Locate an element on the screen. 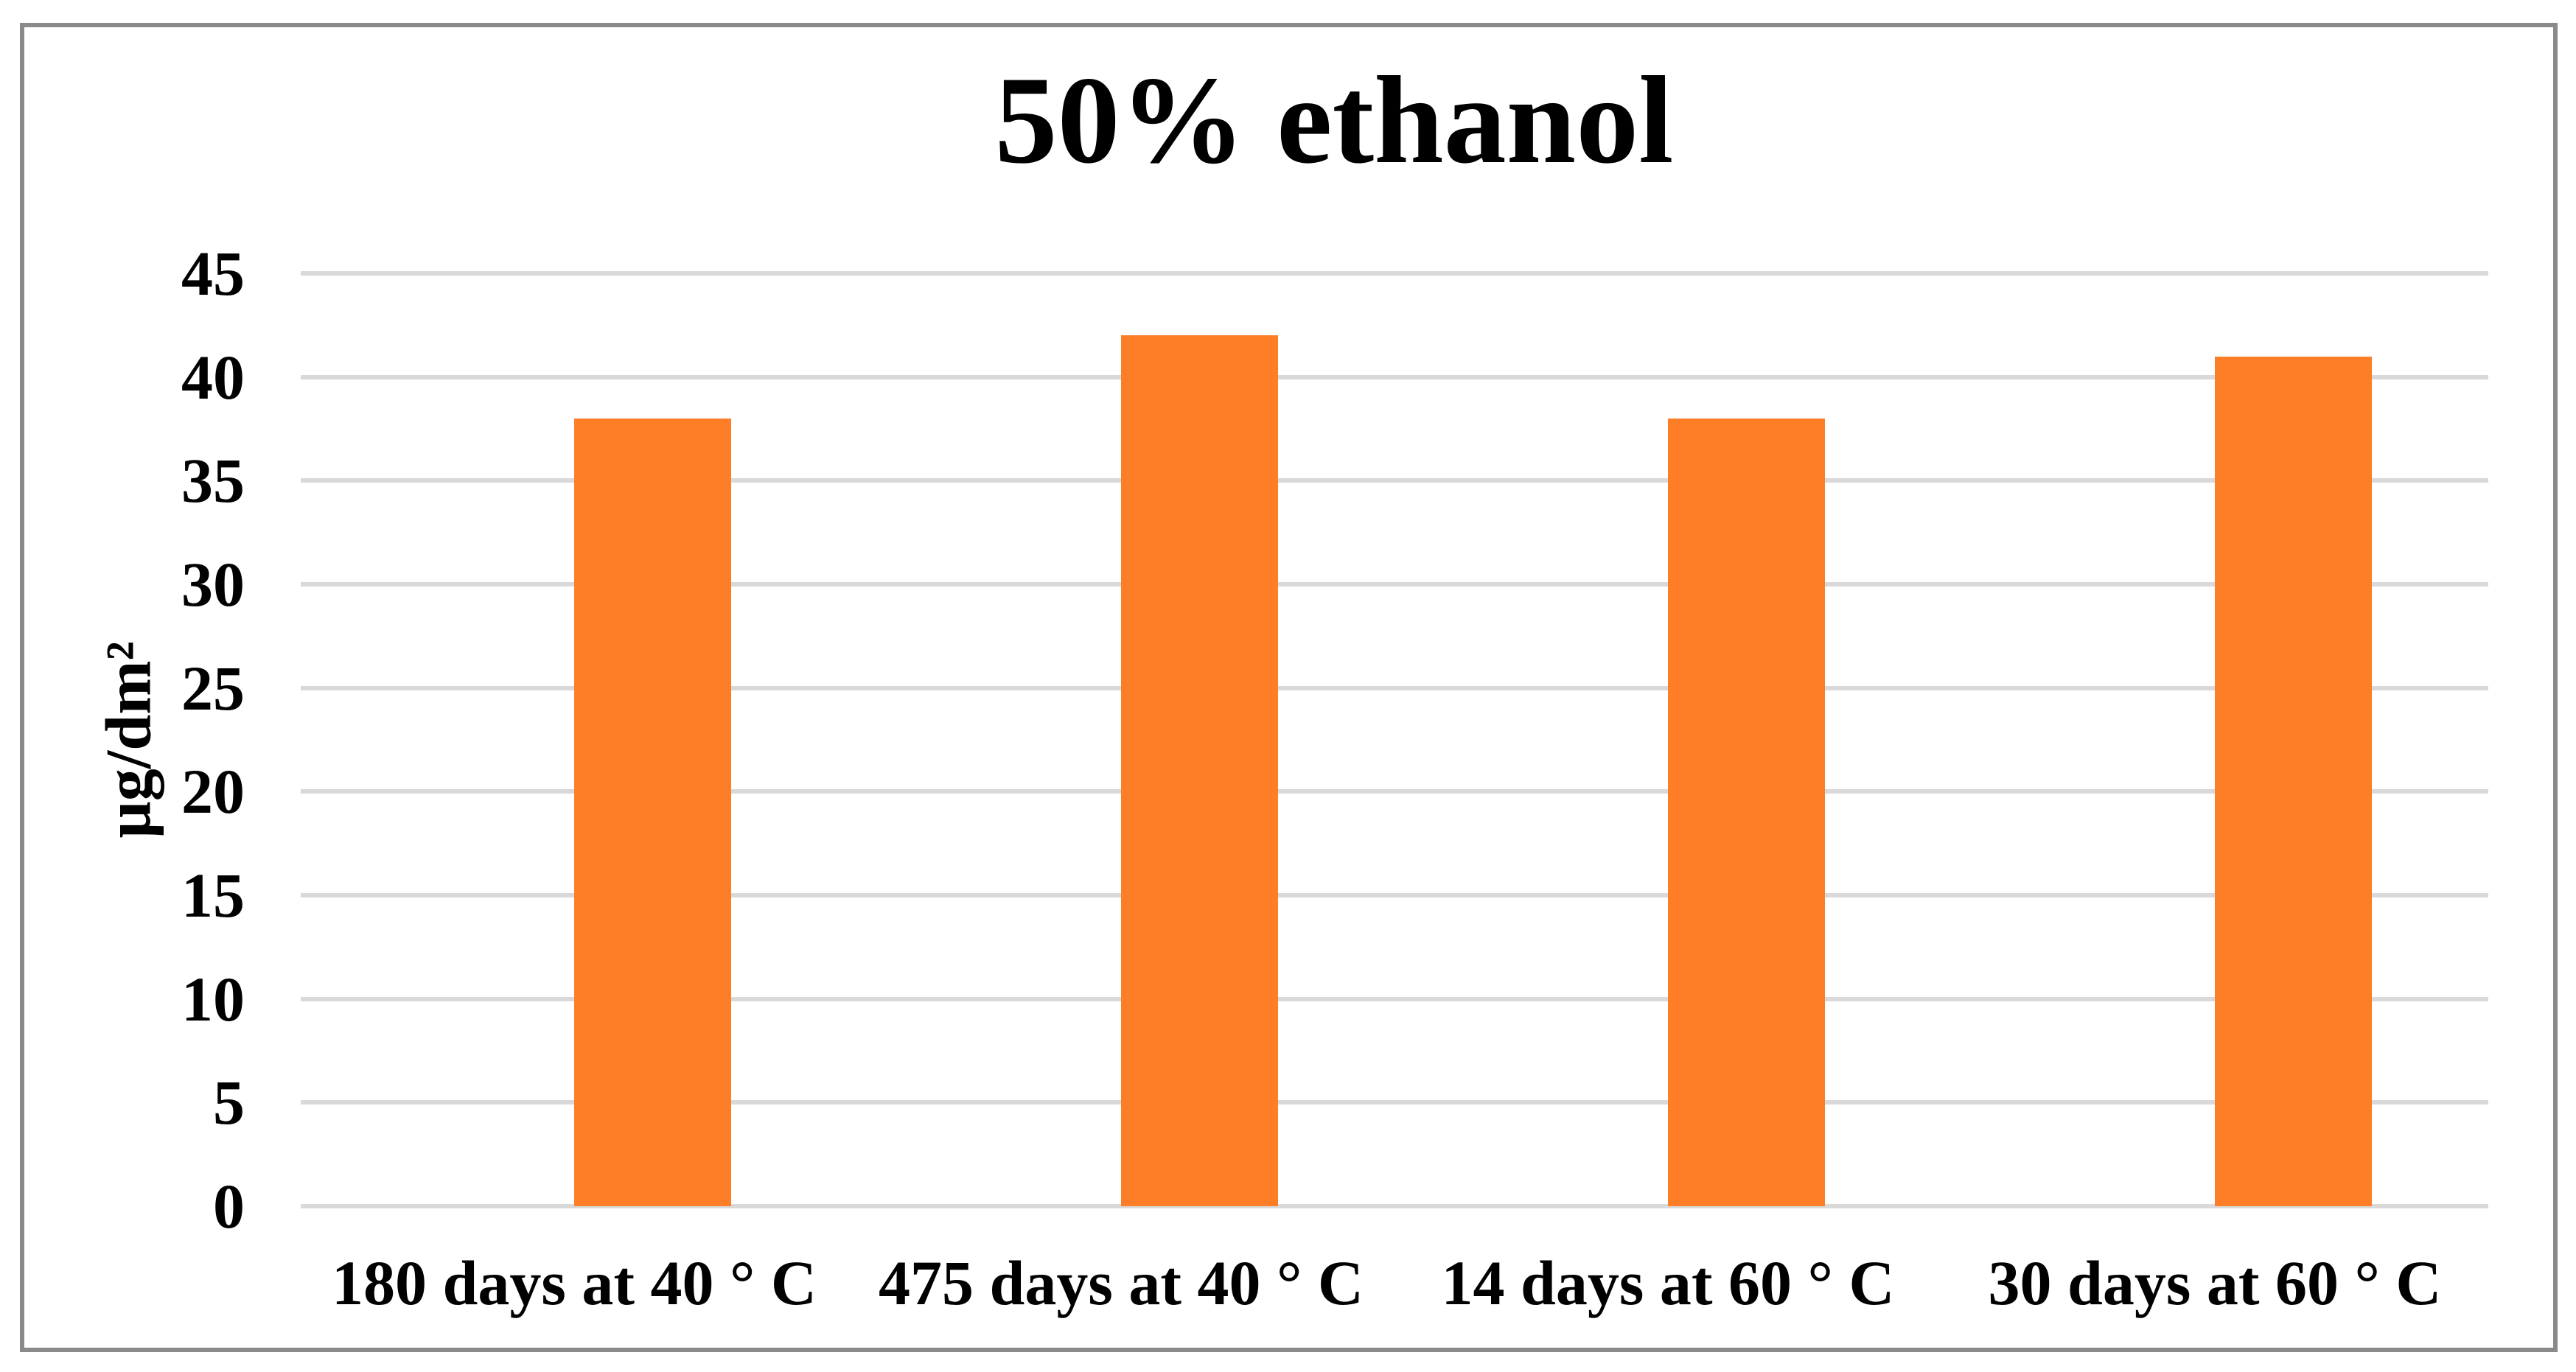  x-category-label-4: 30 days at 60 ° C is located at coordinates (2215, 1282).